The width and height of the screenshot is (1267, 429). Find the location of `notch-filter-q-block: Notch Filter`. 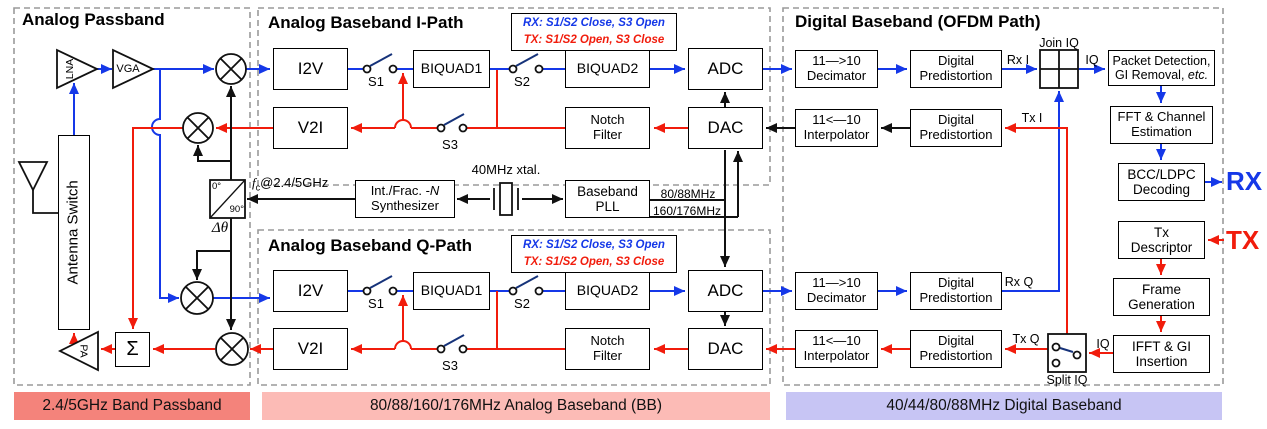

notch-filter-q-block: Notch Filter is located at coordinates (607, 349).